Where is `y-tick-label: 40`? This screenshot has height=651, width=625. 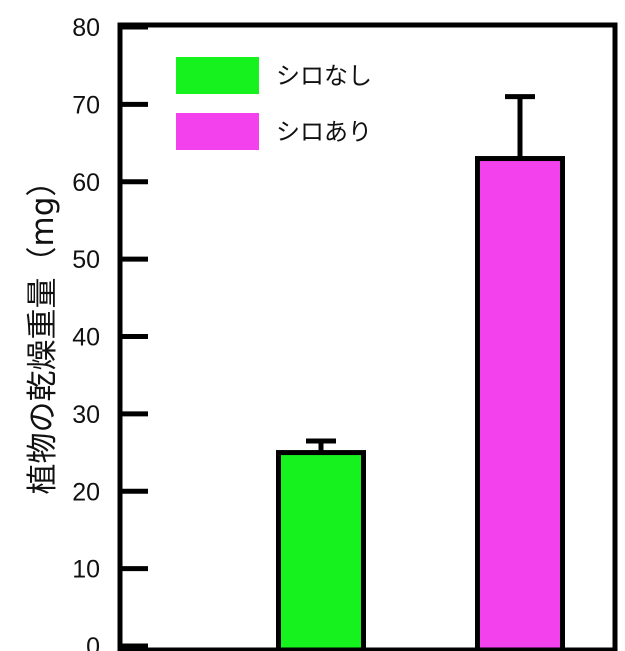 y-tick-label: 40 is located at coordinates (86, 338).